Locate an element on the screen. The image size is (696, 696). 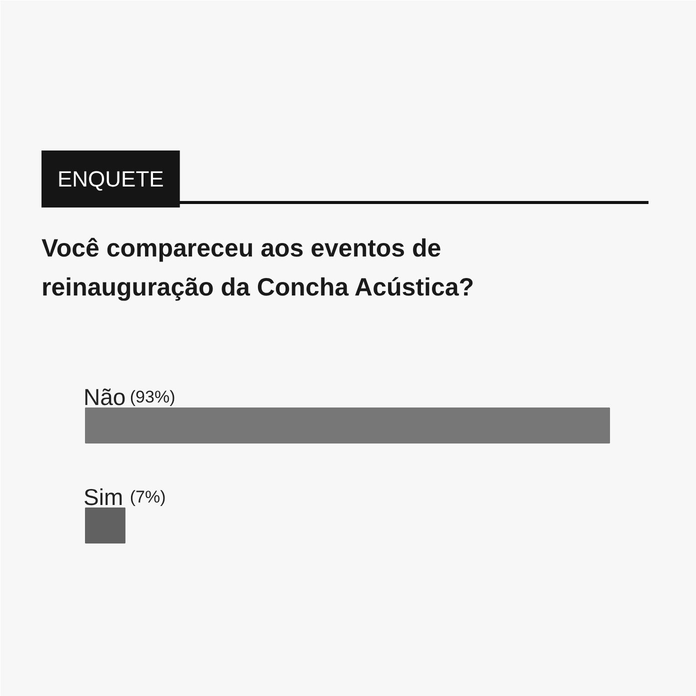
y-tick-label: Não is located at coordinates (105, 397).